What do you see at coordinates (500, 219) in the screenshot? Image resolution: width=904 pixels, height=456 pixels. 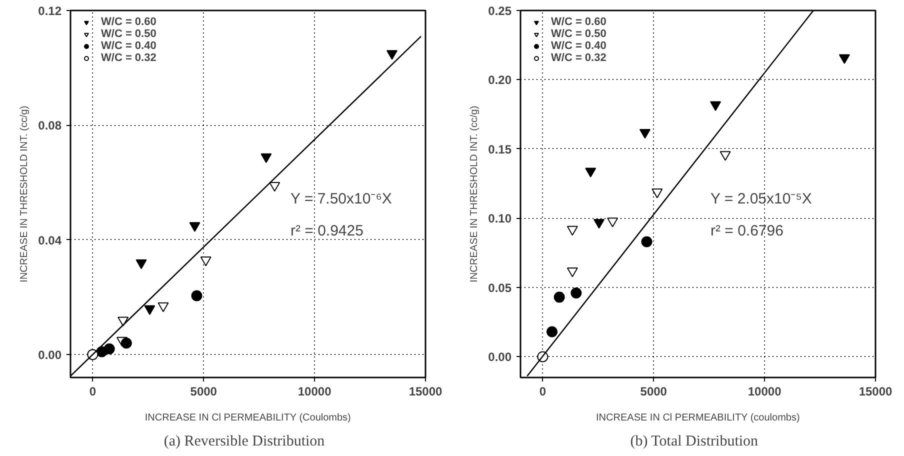 I see `y-tick-label: 0.10` at bounding box center [500, 219].